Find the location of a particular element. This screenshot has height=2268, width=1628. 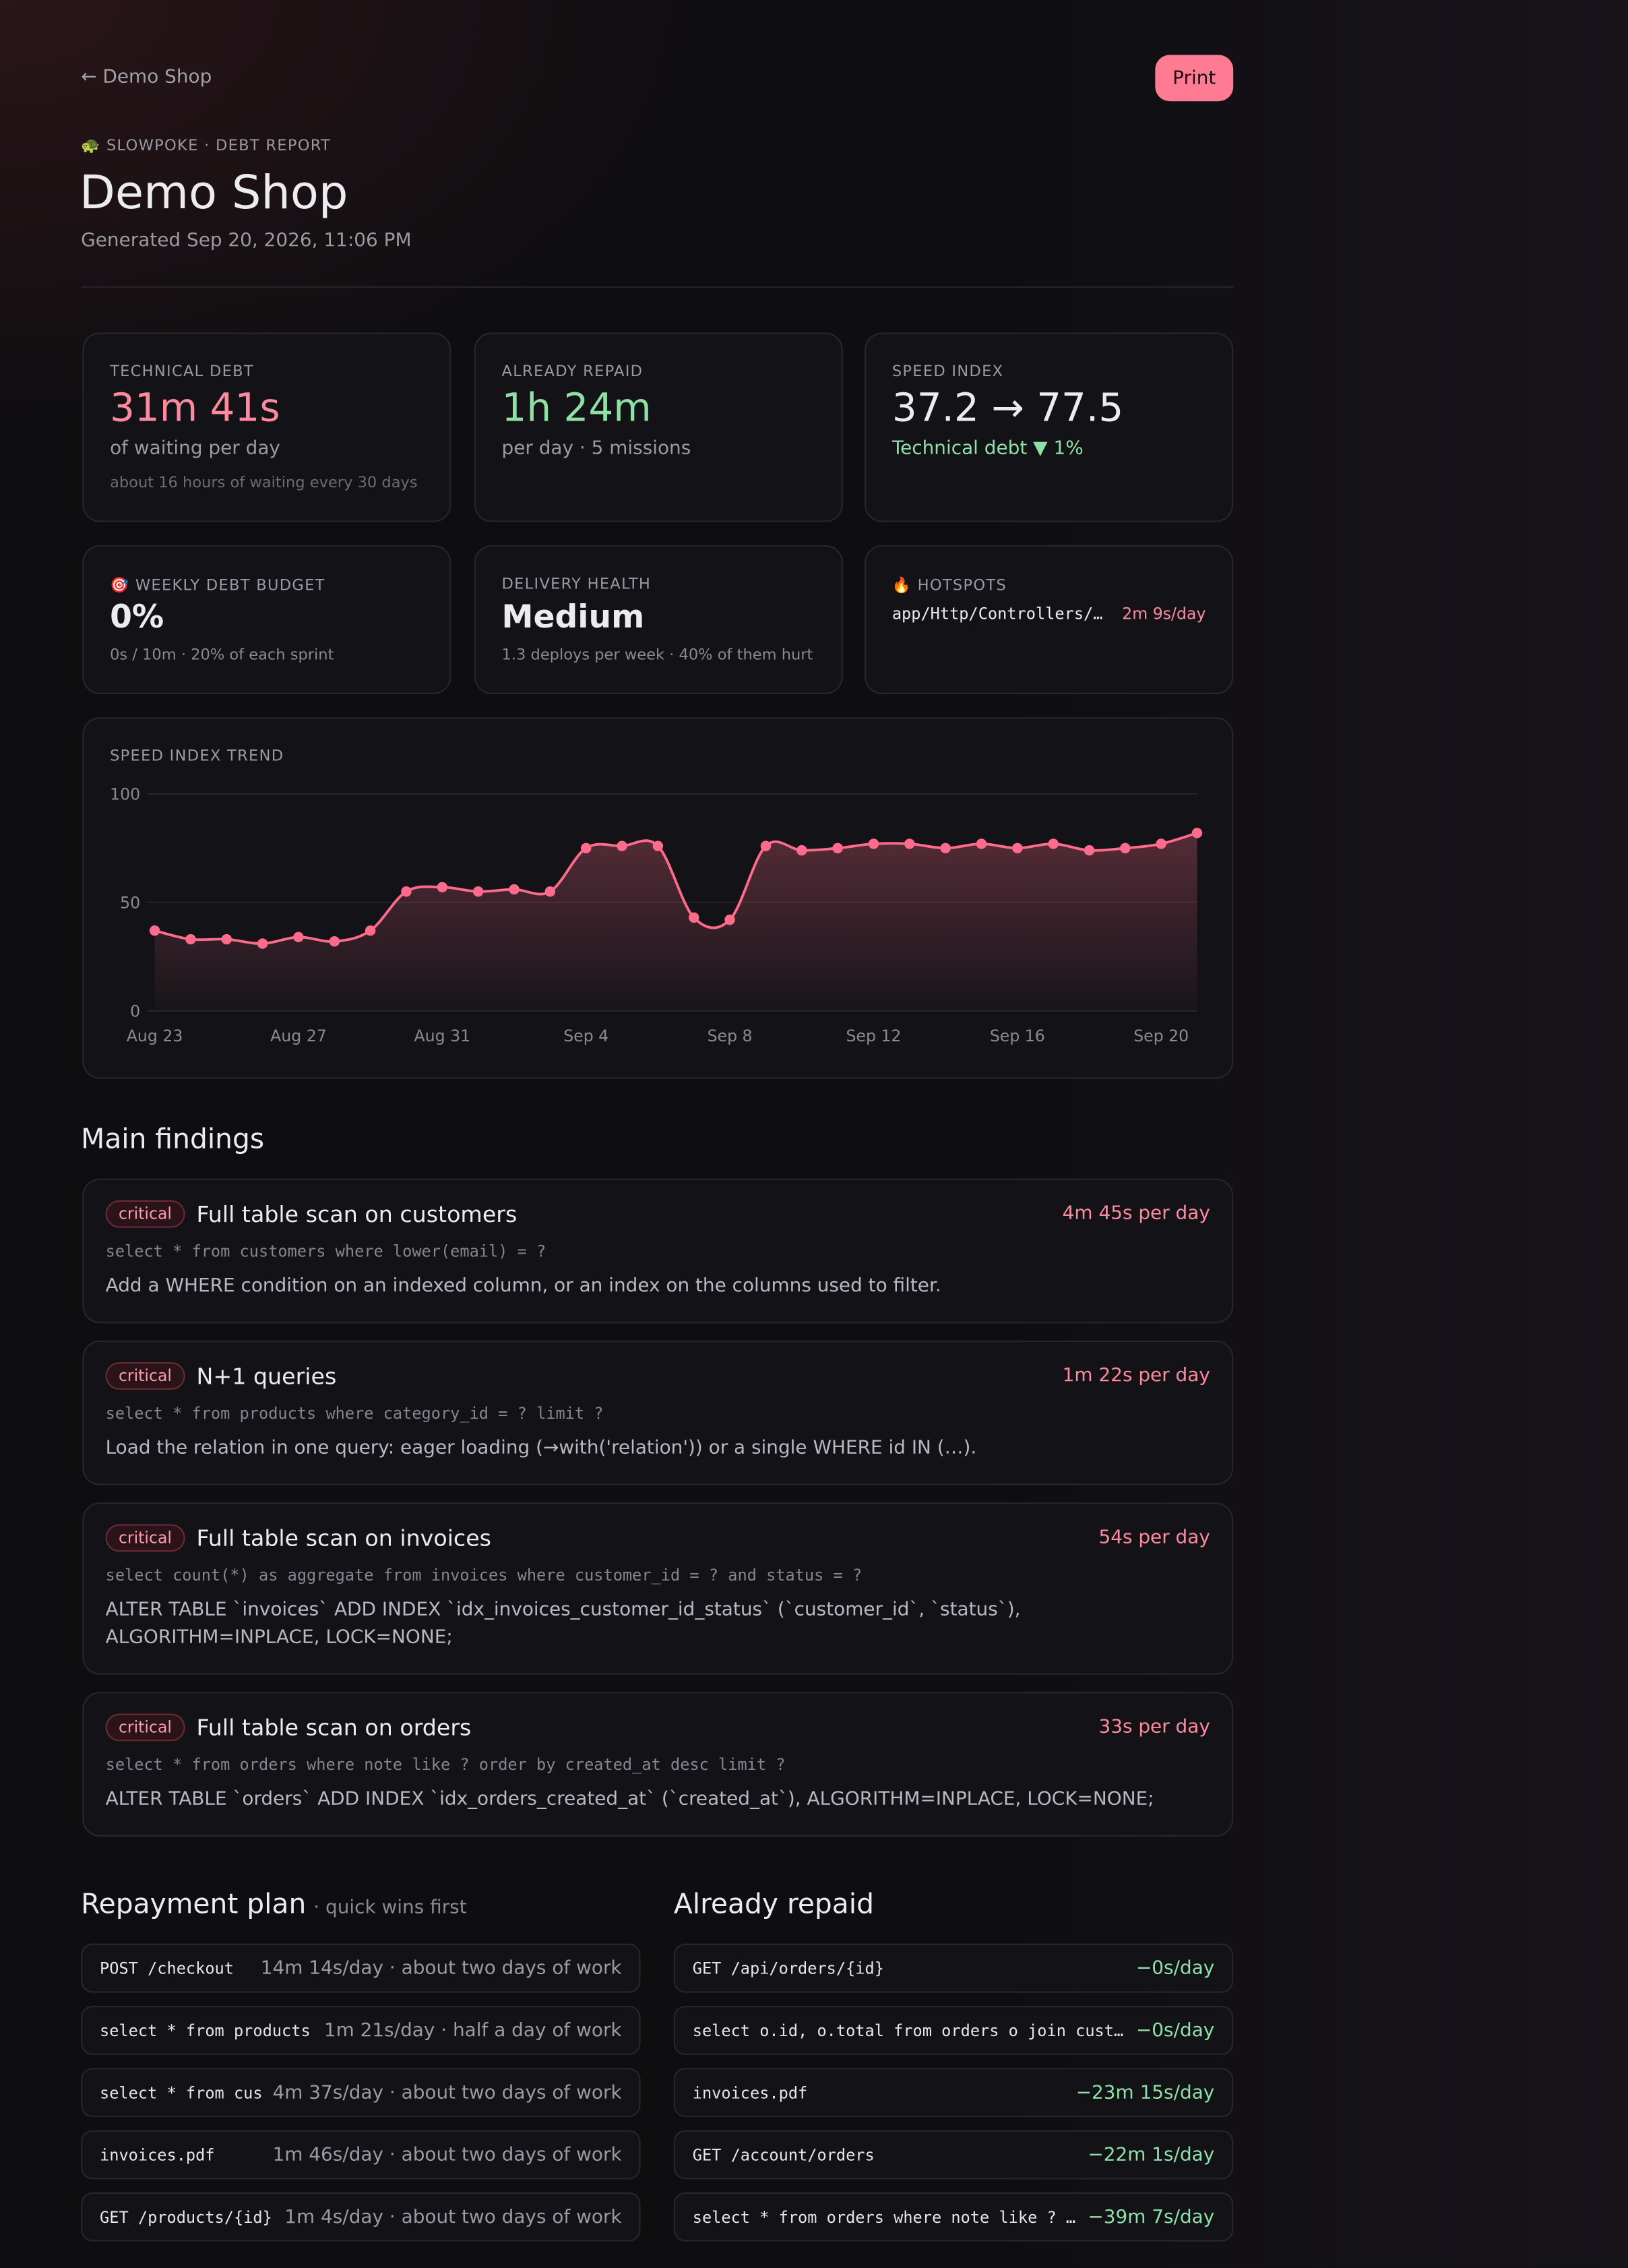

repaid-item: invoices.pdf −23m 15s/day is located at coordinates (953, 2093).